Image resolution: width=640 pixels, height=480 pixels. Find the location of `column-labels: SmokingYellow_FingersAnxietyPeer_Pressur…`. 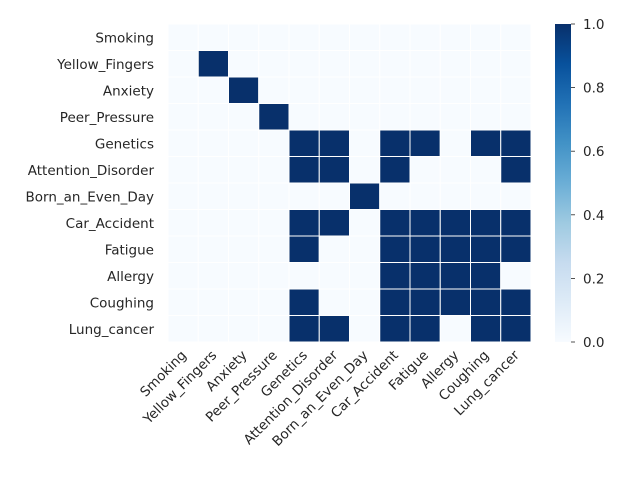

column-labels: SmokingYellow_FingersAnxietyPeer_Pressur… is located at coordinates (330, 398).